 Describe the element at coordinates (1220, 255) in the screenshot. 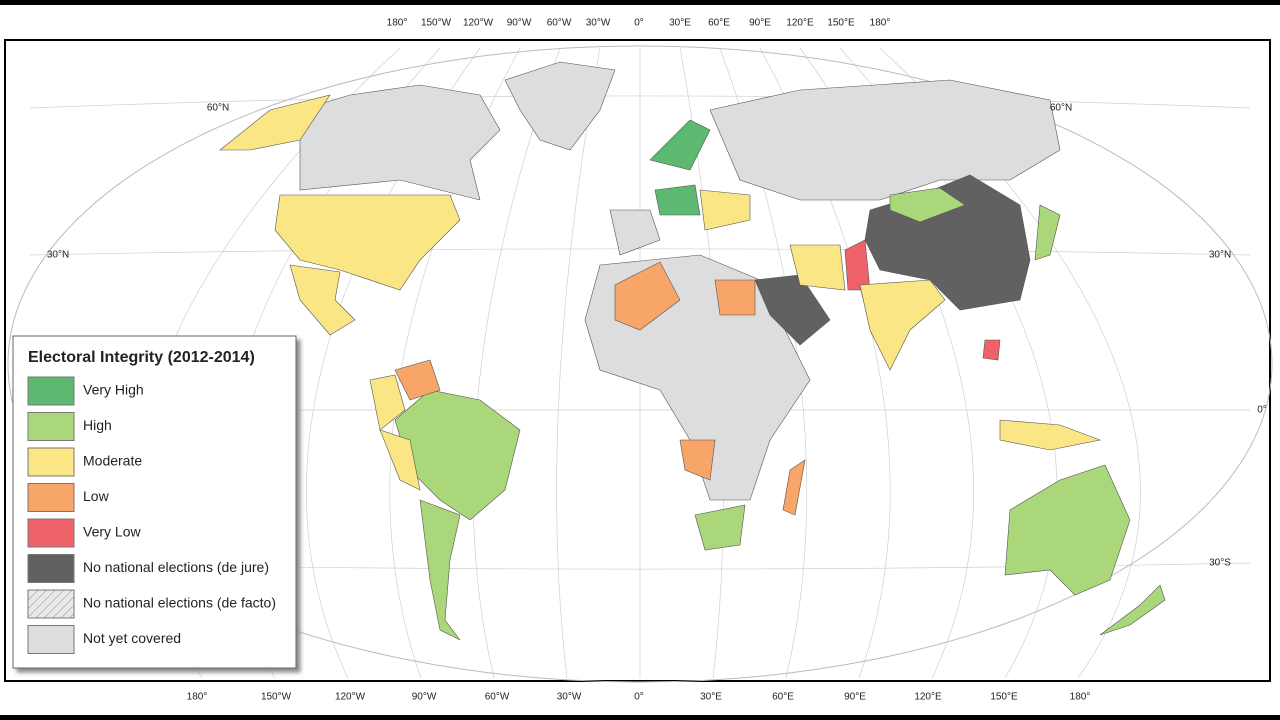

I see `right-label: 30°N` at that location.